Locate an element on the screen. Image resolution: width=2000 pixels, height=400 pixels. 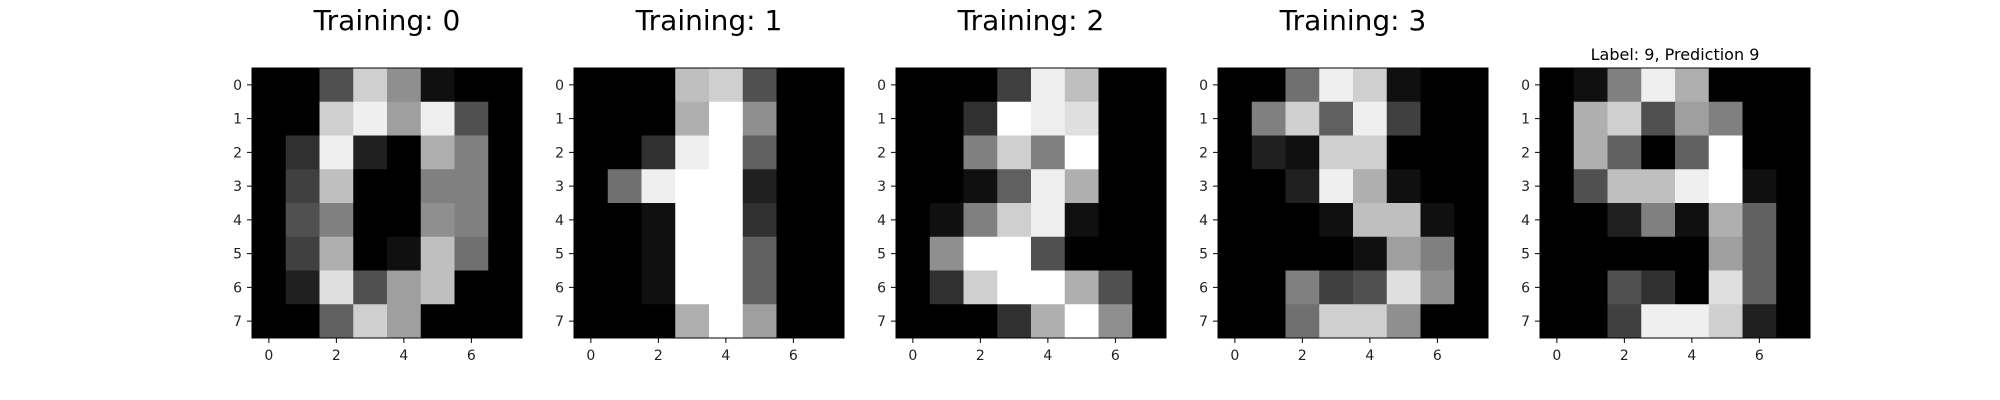
digit-panel: Training: 2 0 2 4 6 0 1 2 3 4 5 6 7 is located at coordinates (1022, 184).